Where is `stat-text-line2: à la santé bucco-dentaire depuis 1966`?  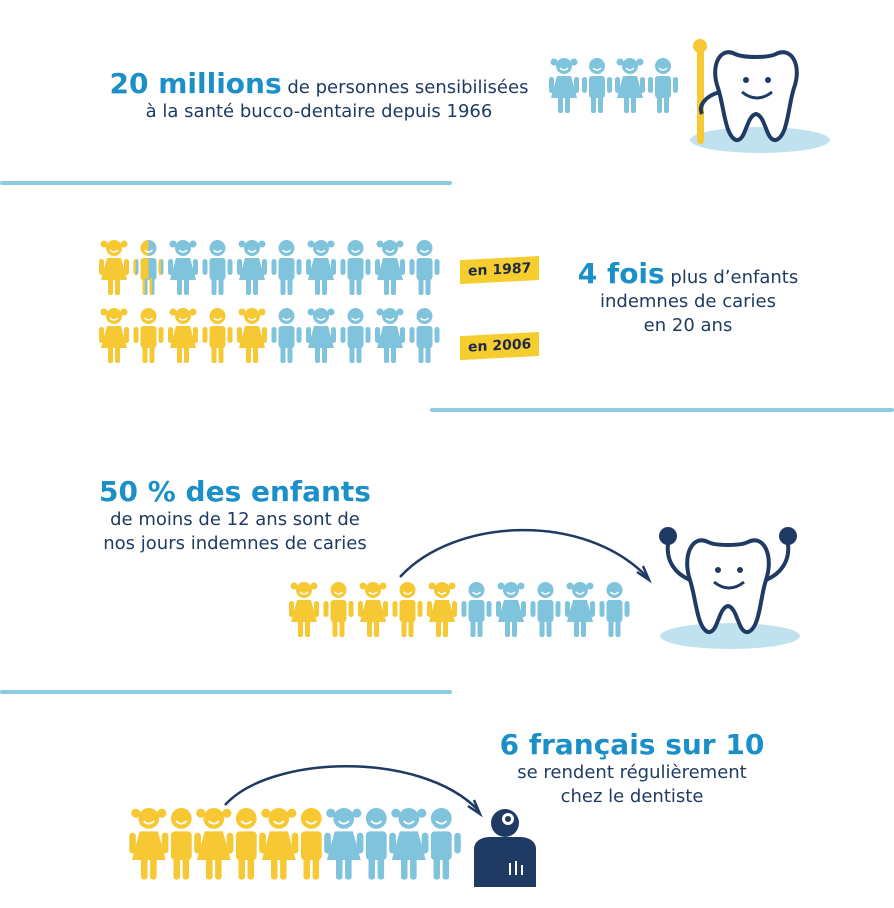 stat-text-line2: à la santé bucco-dentaire depuis 1966 is located at coordinates (319, 111).